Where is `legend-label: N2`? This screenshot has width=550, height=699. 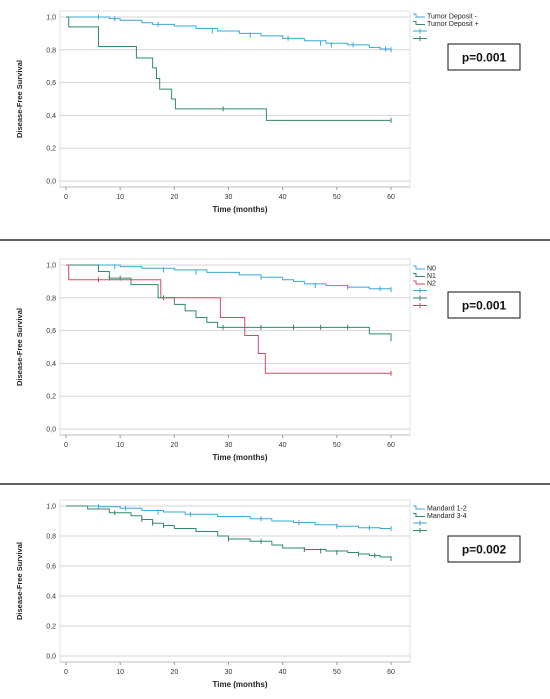 legend-label: N2 is located at coordinates (431, 284).